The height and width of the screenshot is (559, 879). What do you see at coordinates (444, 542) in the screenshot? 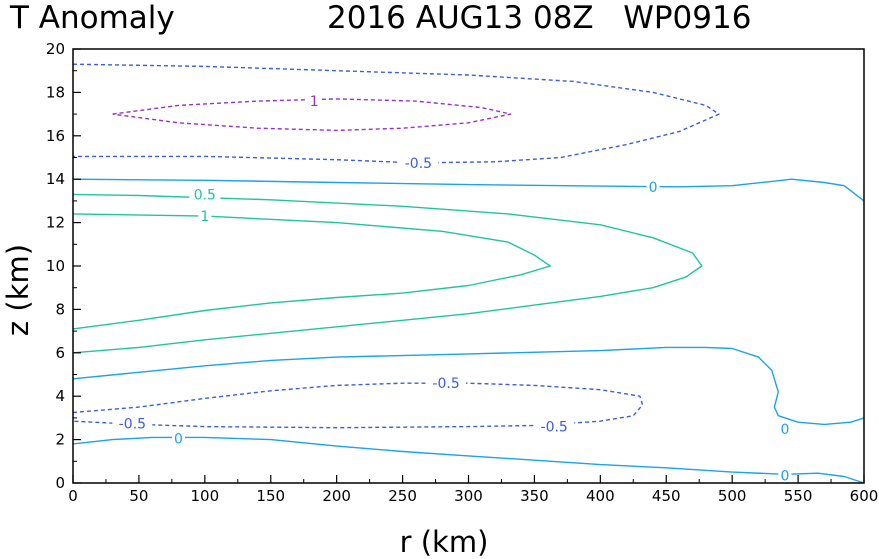
I see `x-axis-label: r (km)` at bounding box center [444, 542].